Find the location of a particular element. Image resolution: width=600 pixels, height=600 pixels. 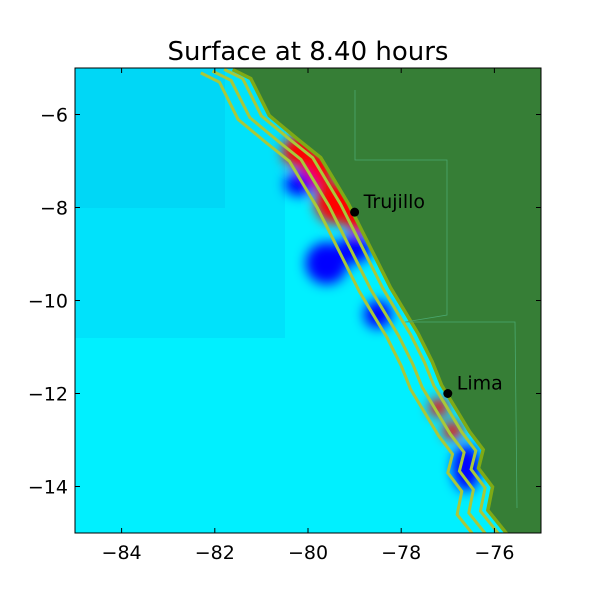

y-tick-label: −12 is located at coordinates (48, 395).